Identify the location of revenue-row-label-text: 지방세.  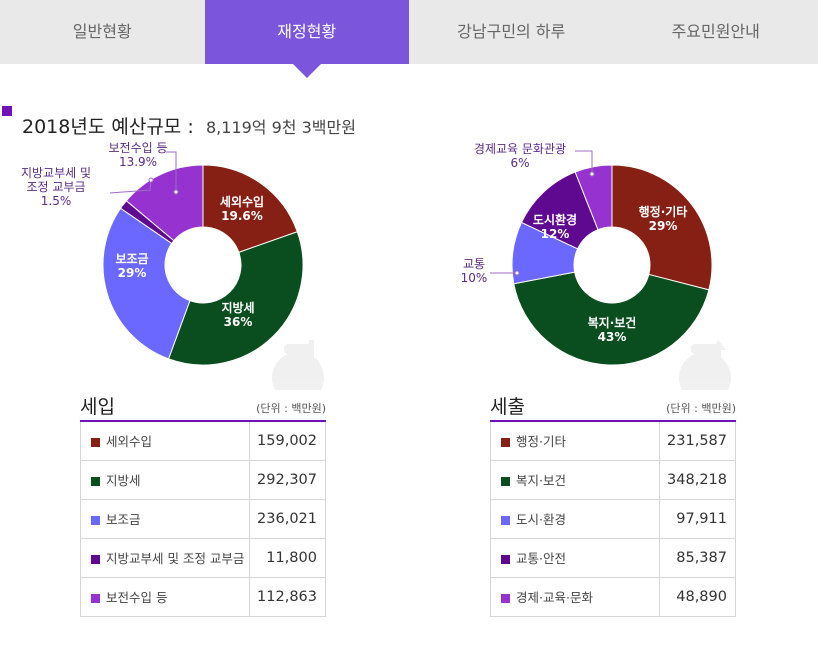
(123, 480).